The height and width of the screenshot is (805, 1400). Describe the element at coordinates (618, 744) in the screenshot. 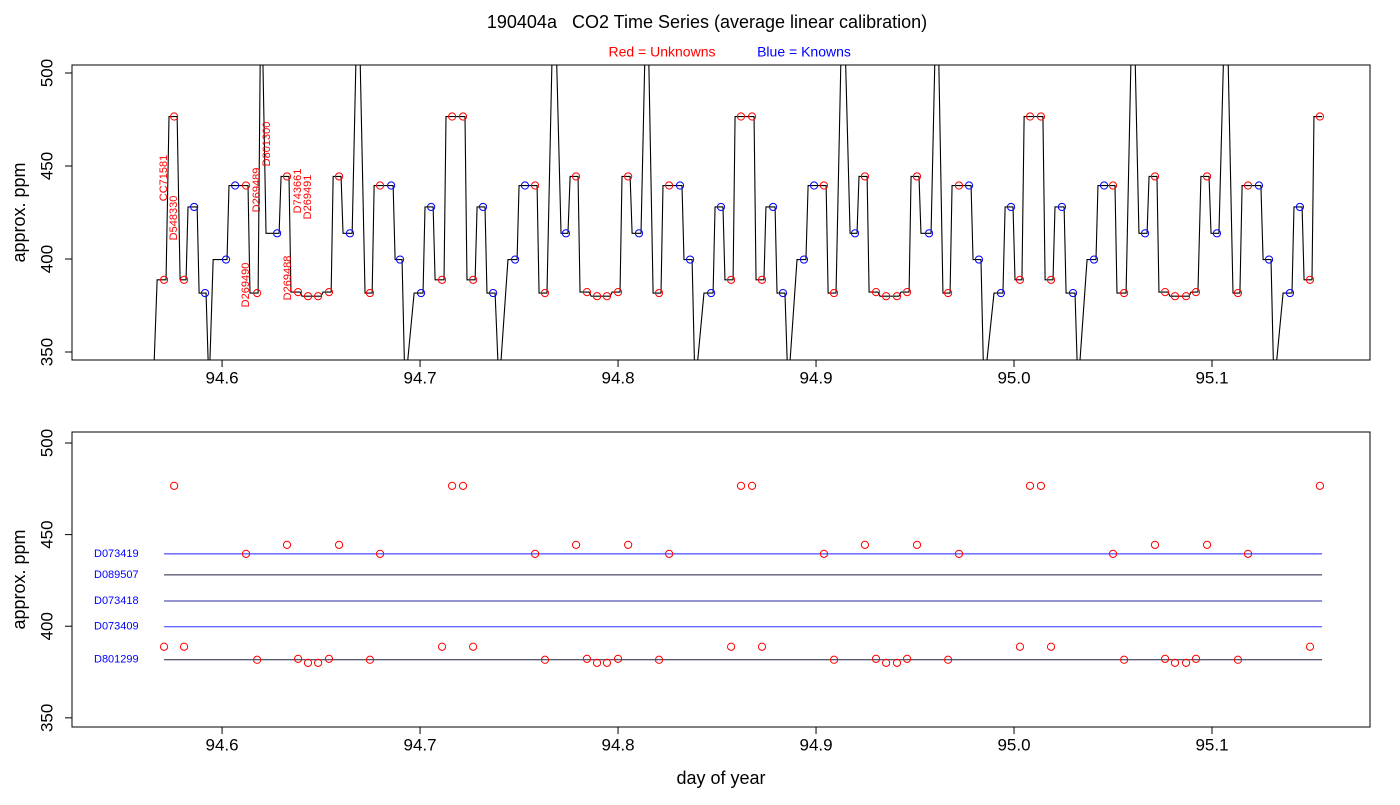

I see `x-tick-label: 94.8` at that location.